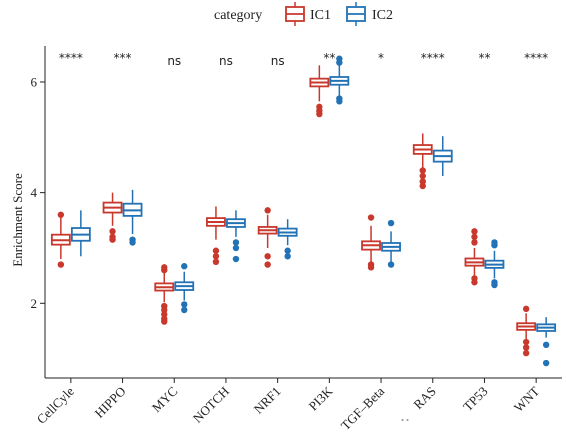  I want to click on significance-cellcyle: ****, so click(71, 58).